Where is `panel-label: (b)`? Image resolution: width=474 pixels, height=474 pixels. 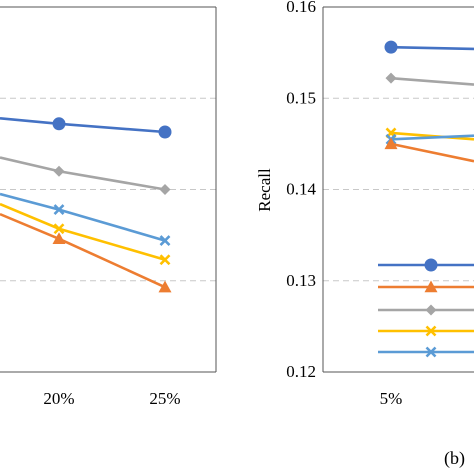
panel-label: (b) is located at coordinates (454, 458).